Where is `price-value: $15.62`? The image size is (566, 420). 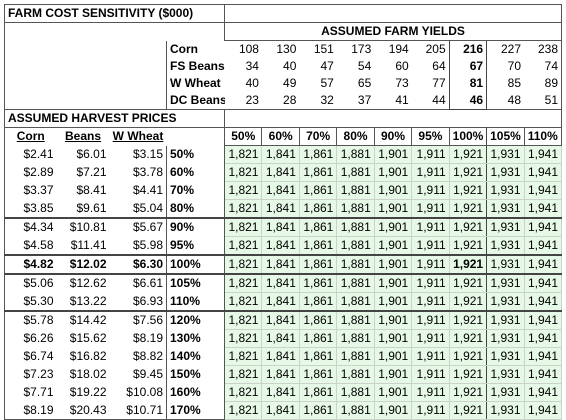 price-value: $15.62 is located at coordinates (88, 338).